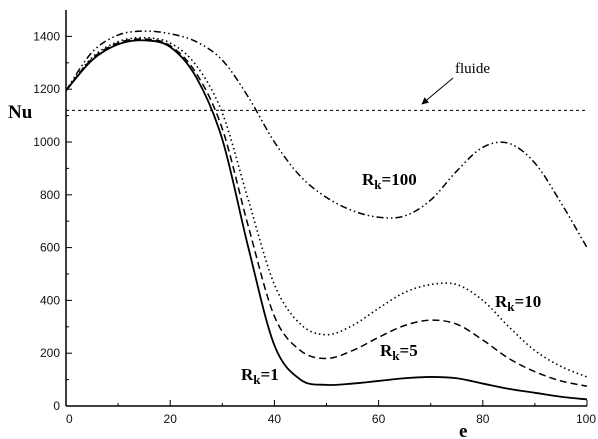 The image size is (598, 439). I want to click on x-tick-label: 0, so click(69, 419).